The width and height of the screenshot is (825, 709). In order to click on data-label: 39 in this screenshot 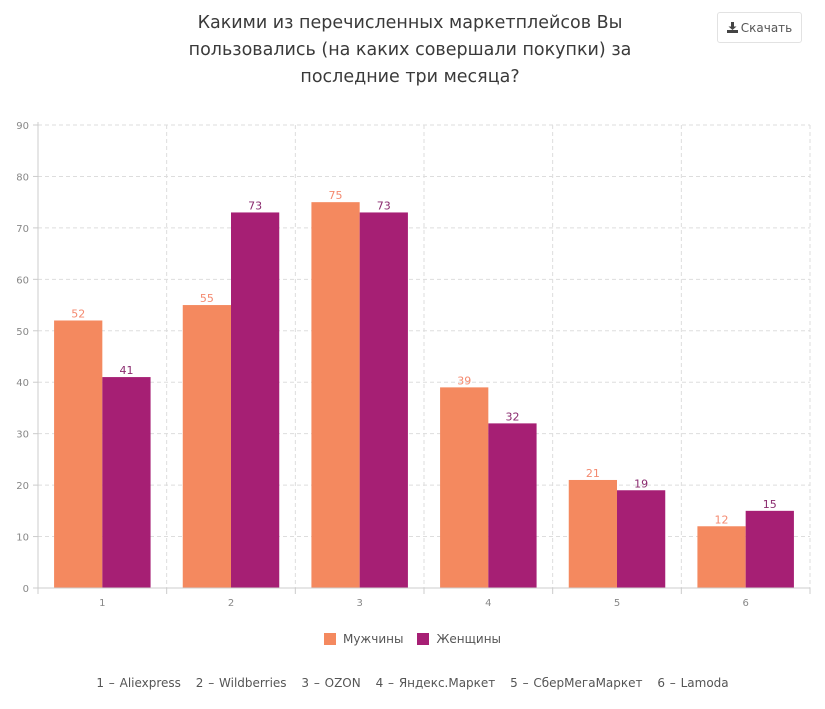, I will do `click(464, 380)`.